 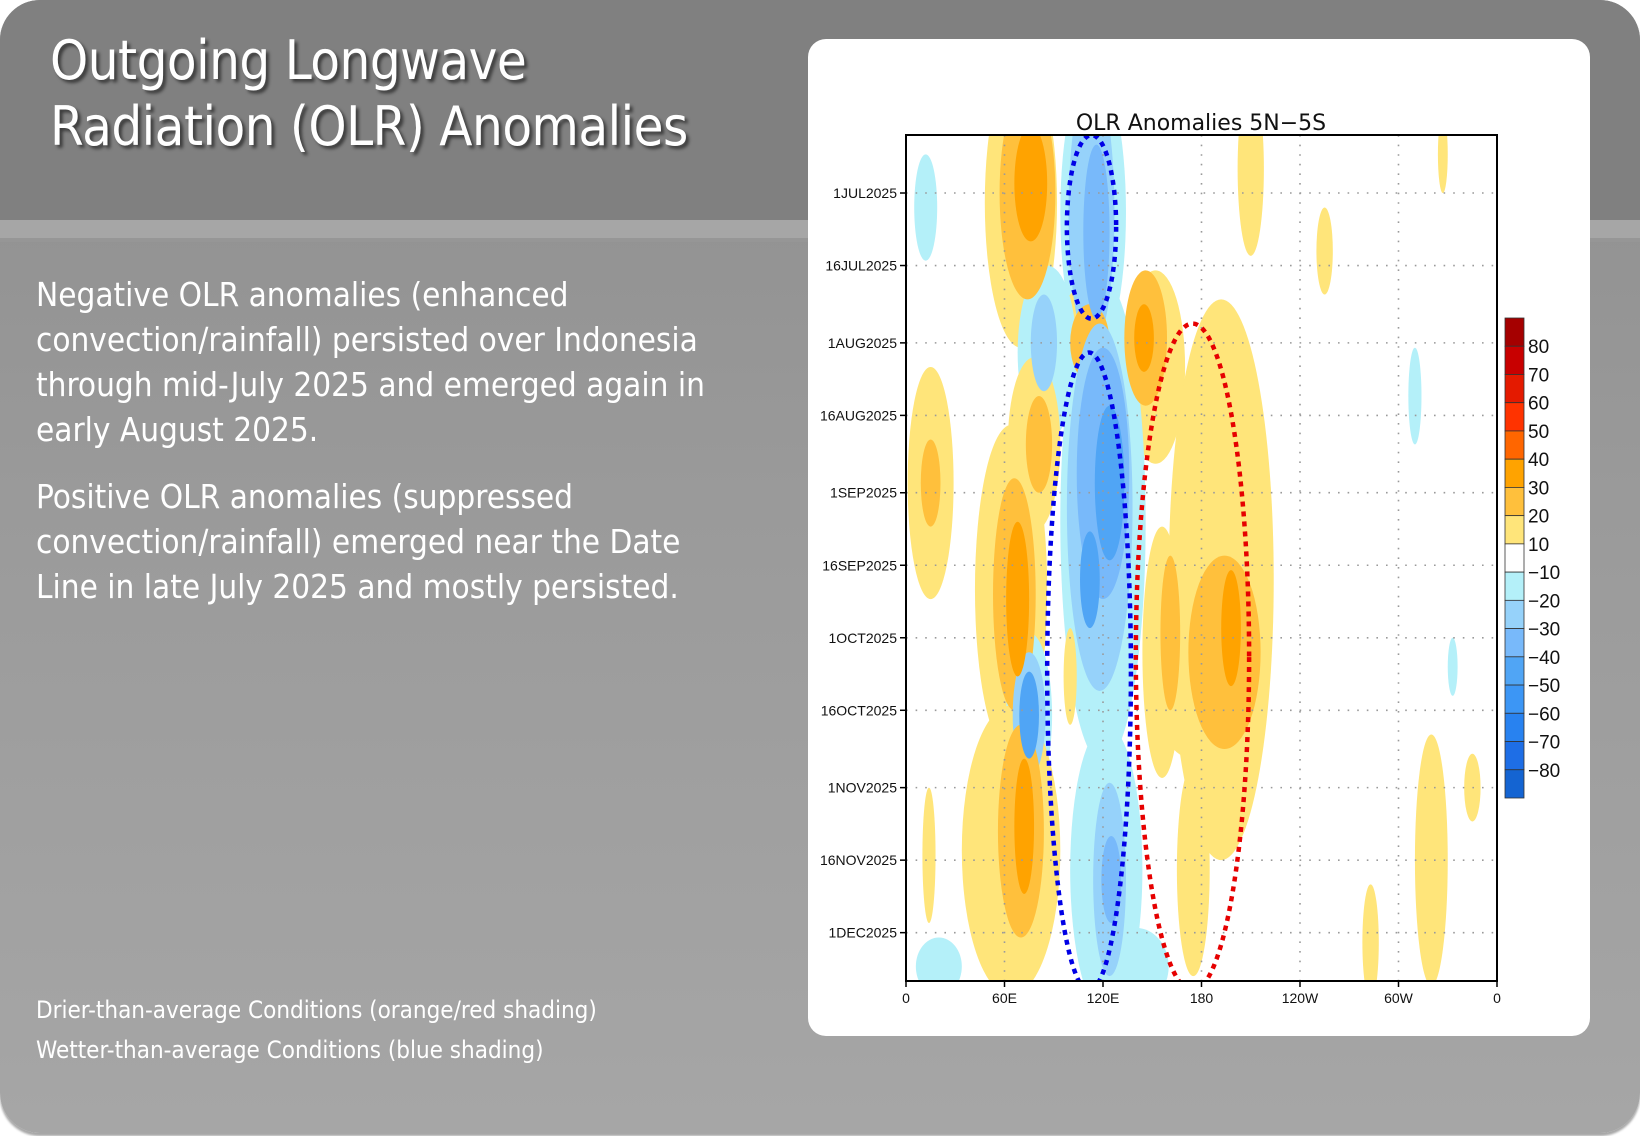 What do you see at coordinates (1544, 743) in the screenshot?
I see `colorbar-label: −70` at bounding box center [1544, 743].